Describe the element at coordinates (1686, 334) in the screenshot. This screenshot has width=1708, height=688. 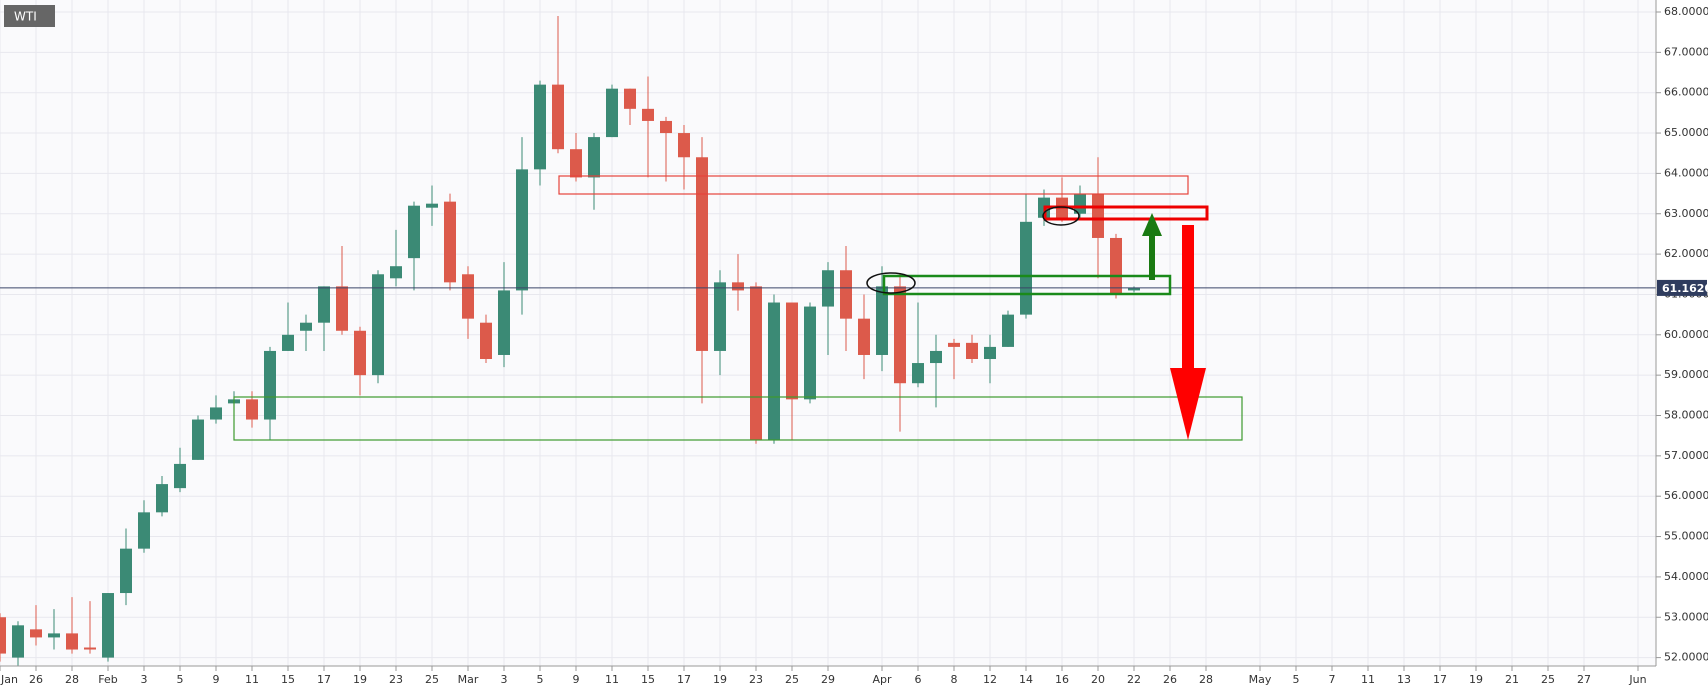
I see `y-tick-label: 60.0000` at that location.